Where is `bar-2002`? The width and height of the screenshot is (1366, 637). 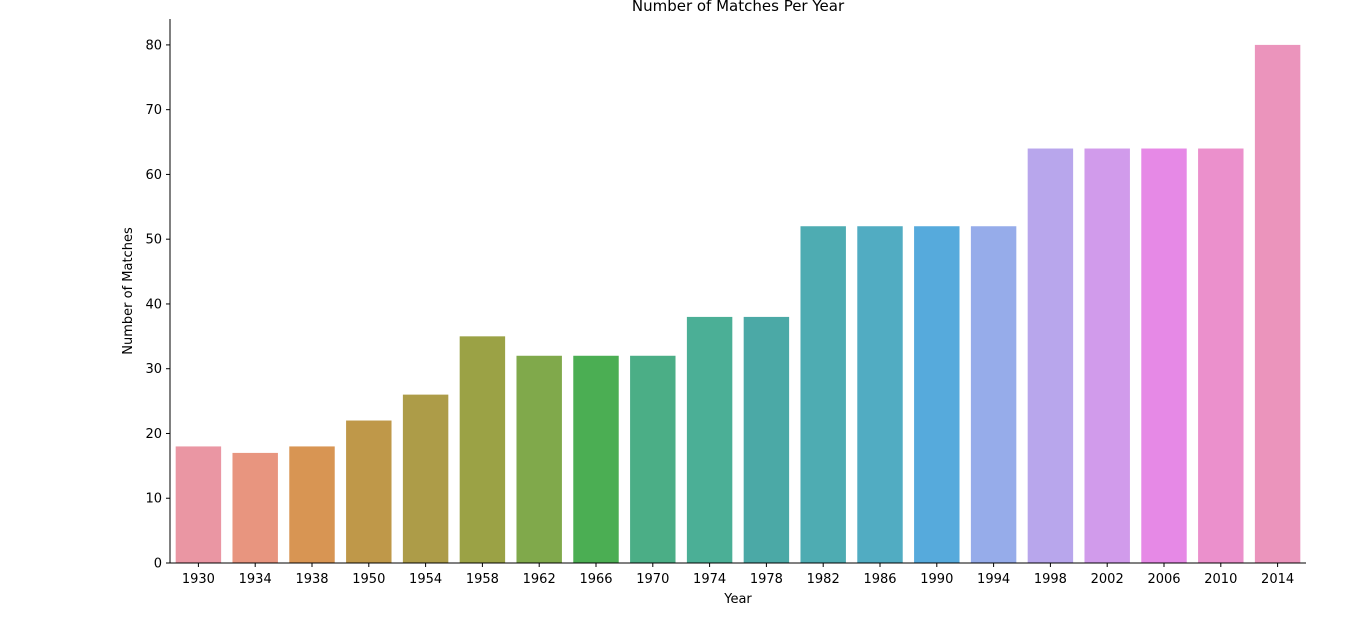
bar-2002 is located at coordinates (1107, 355).